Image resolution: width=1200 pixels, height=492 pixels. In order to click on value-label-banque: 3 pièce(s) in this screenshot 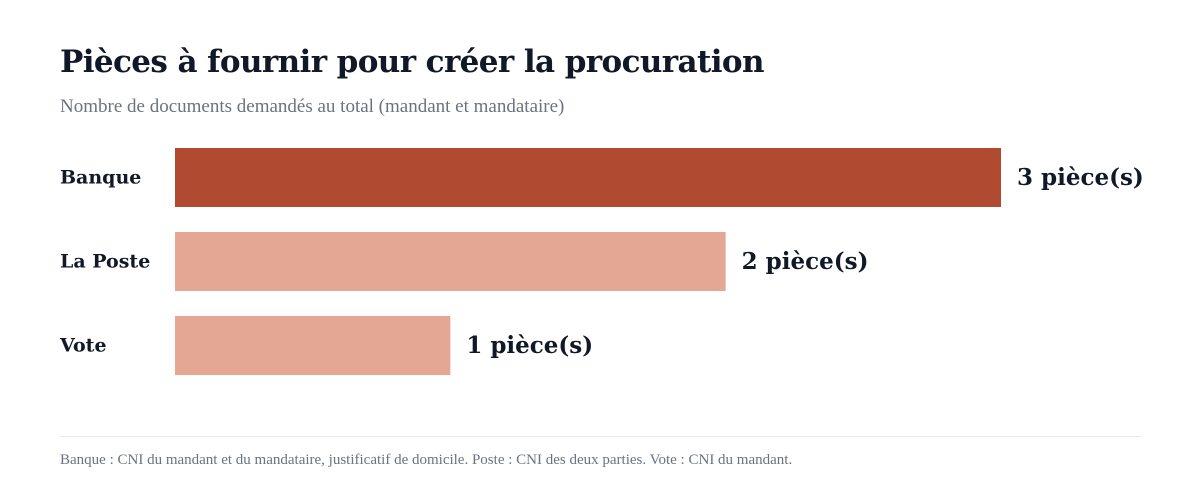, I will do `click(1080, 177)`.